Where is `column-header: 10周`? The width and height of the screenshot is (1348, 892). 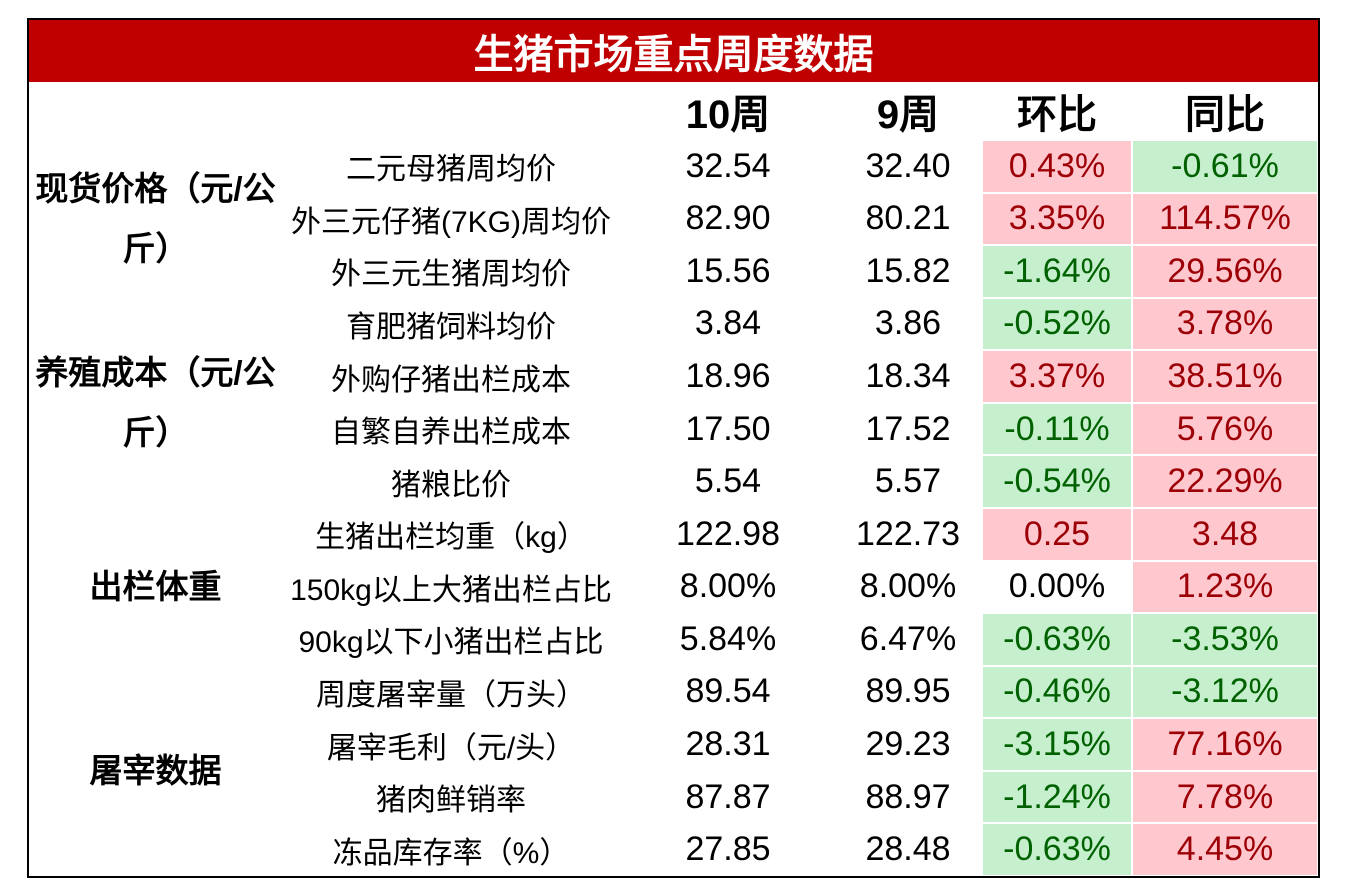
column-header: 10周 is located at coordinates (728, 115).